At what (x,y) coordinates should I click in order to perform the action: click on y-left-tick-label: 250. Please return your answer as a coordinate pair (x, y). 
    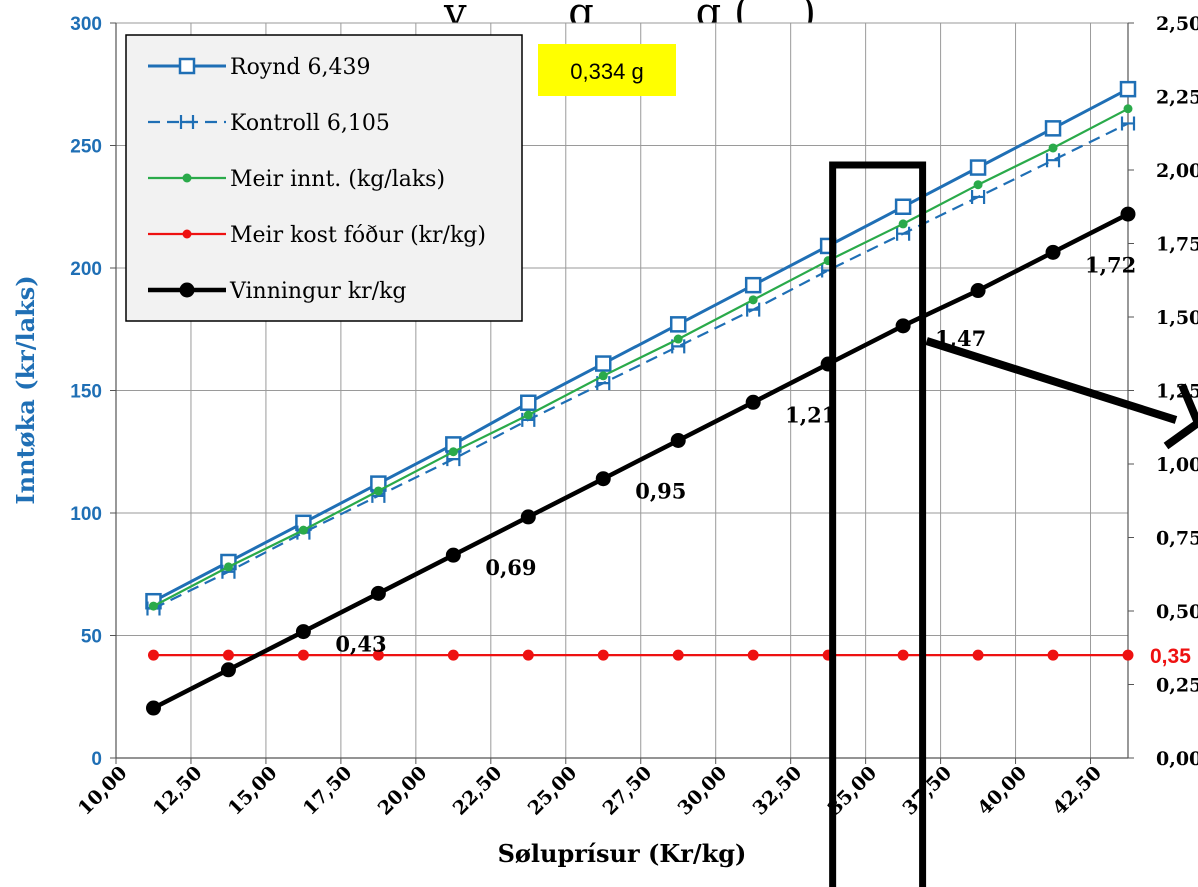
    Looking at the image, I should click on (86, 147).